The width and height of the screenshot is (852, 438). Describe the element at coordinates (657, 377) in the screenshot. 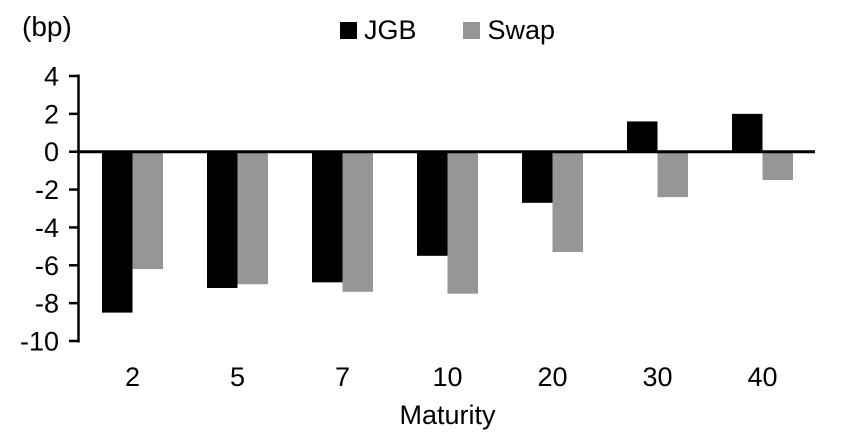

I see `x-tick-label: 30` at that location.